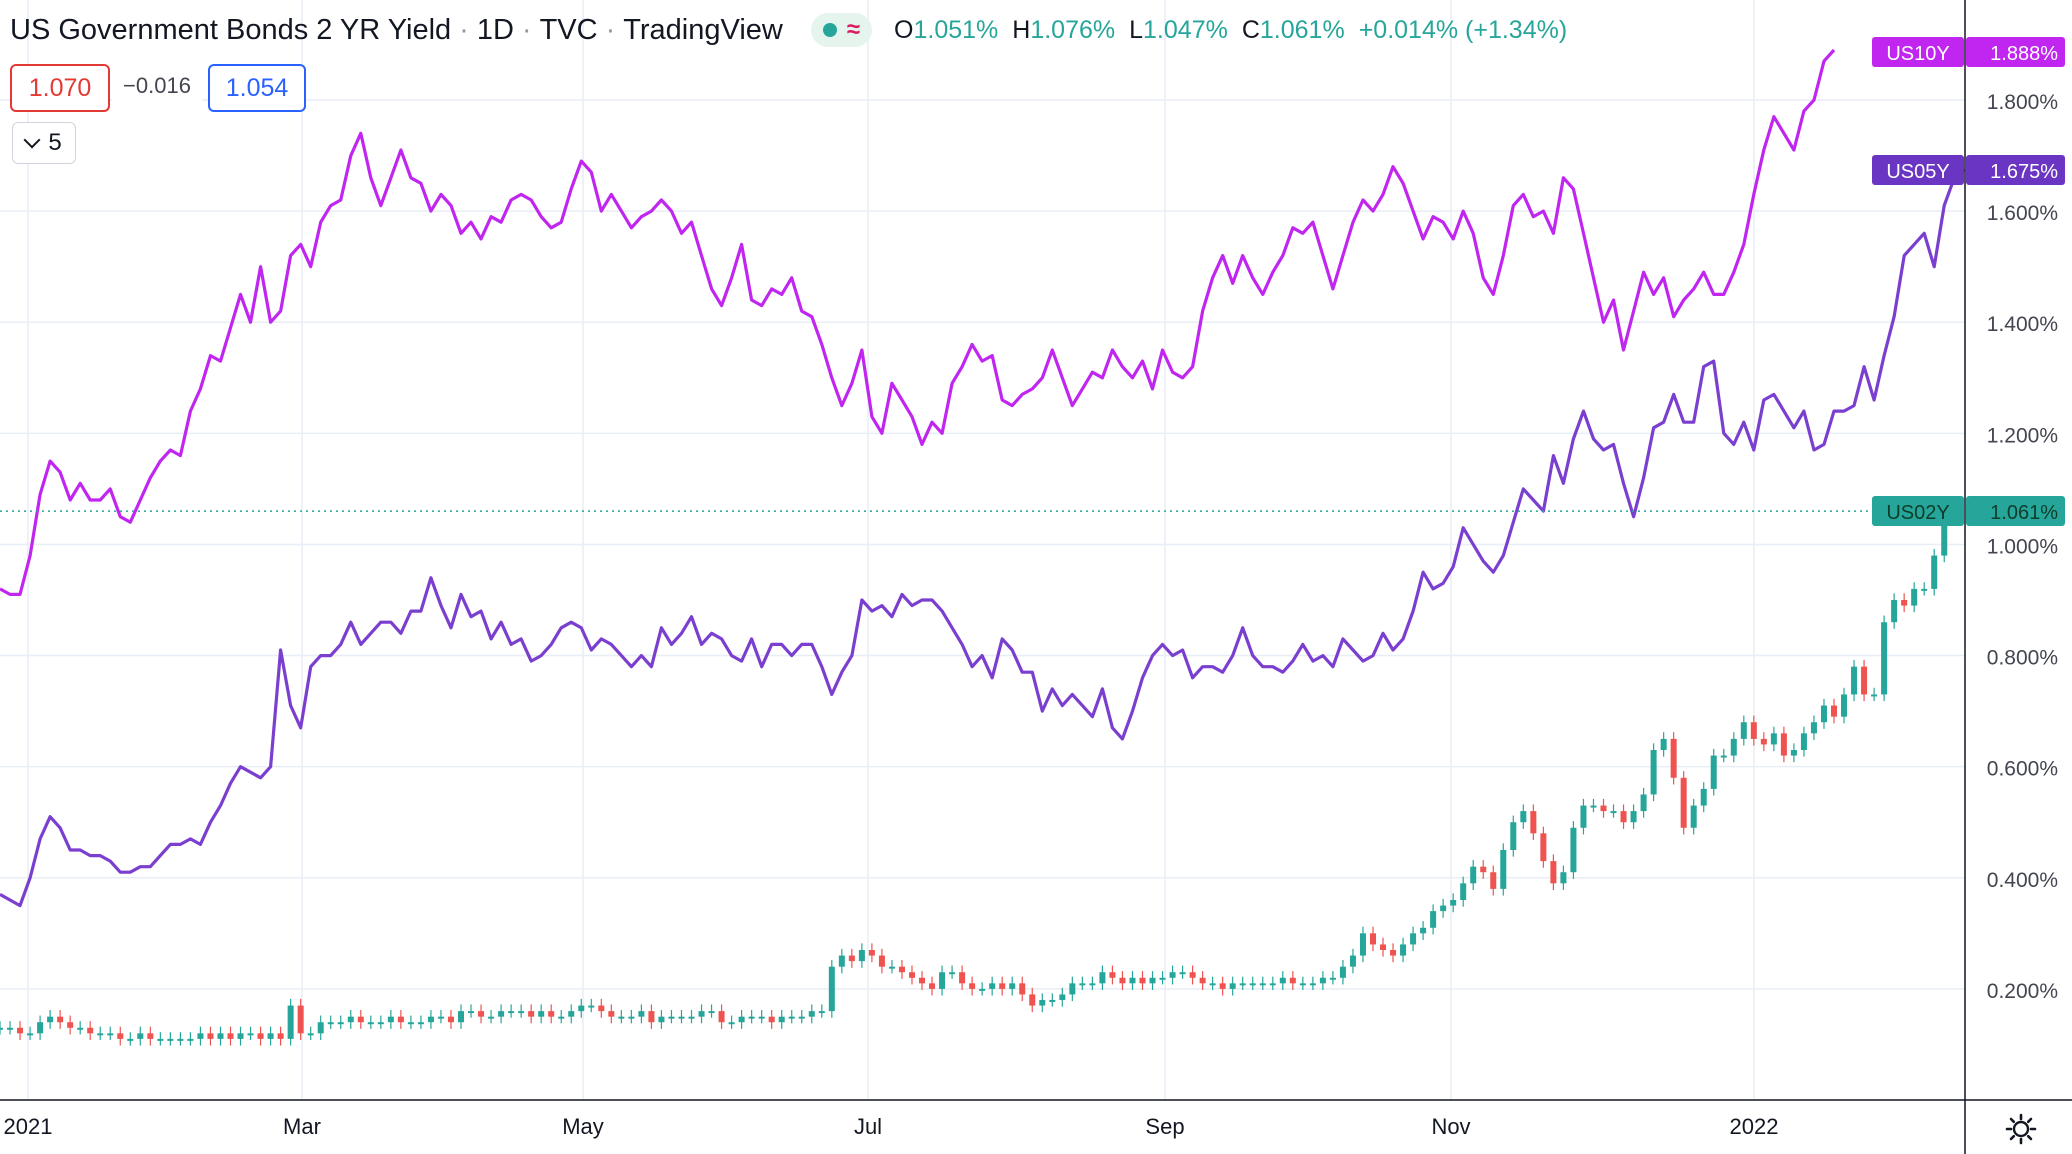 This screenshot has height=1154, width=2072. I want to click on spread-value: −0.016, so click(157, 86).